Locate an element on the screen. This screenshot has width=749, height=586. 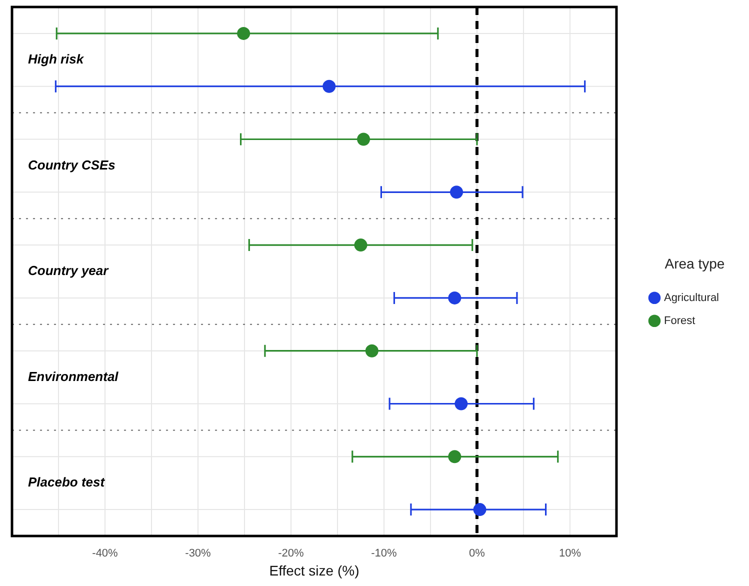
legend-label: Agricultural is located at coordinates (692, 298).